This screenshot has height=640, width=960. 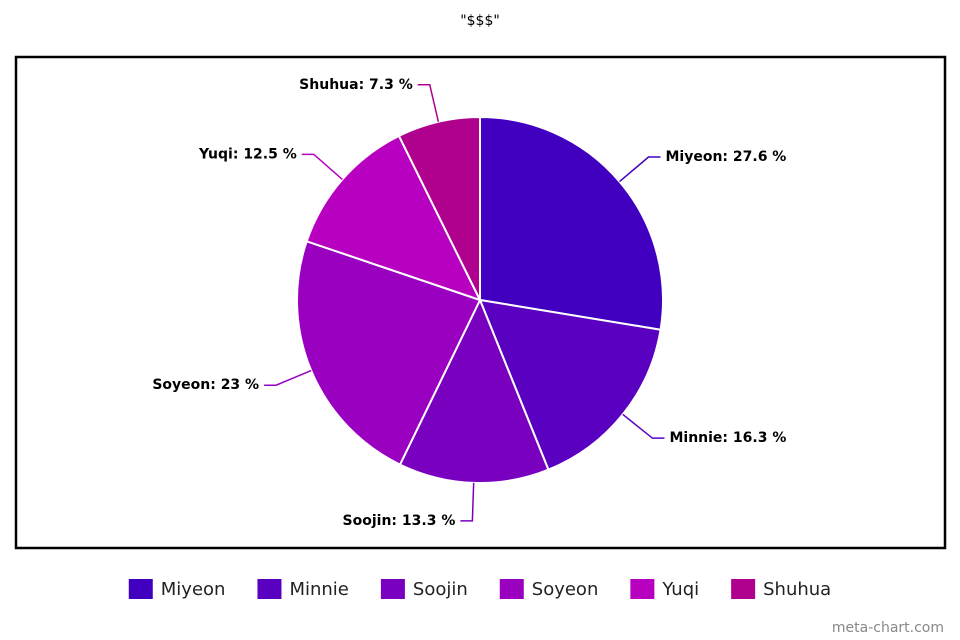 I want to click on legend-label: Shuhua, so click(x=797, y=589).